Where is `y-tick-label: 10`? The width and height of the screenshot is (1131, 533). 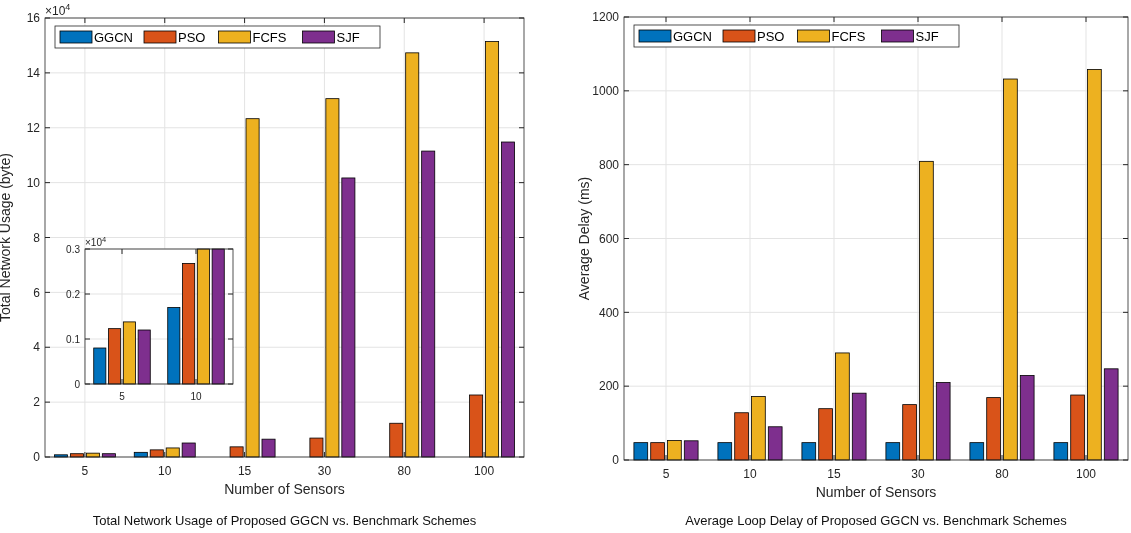
y-tick-label: 10 is located at coordinates (33, 182).